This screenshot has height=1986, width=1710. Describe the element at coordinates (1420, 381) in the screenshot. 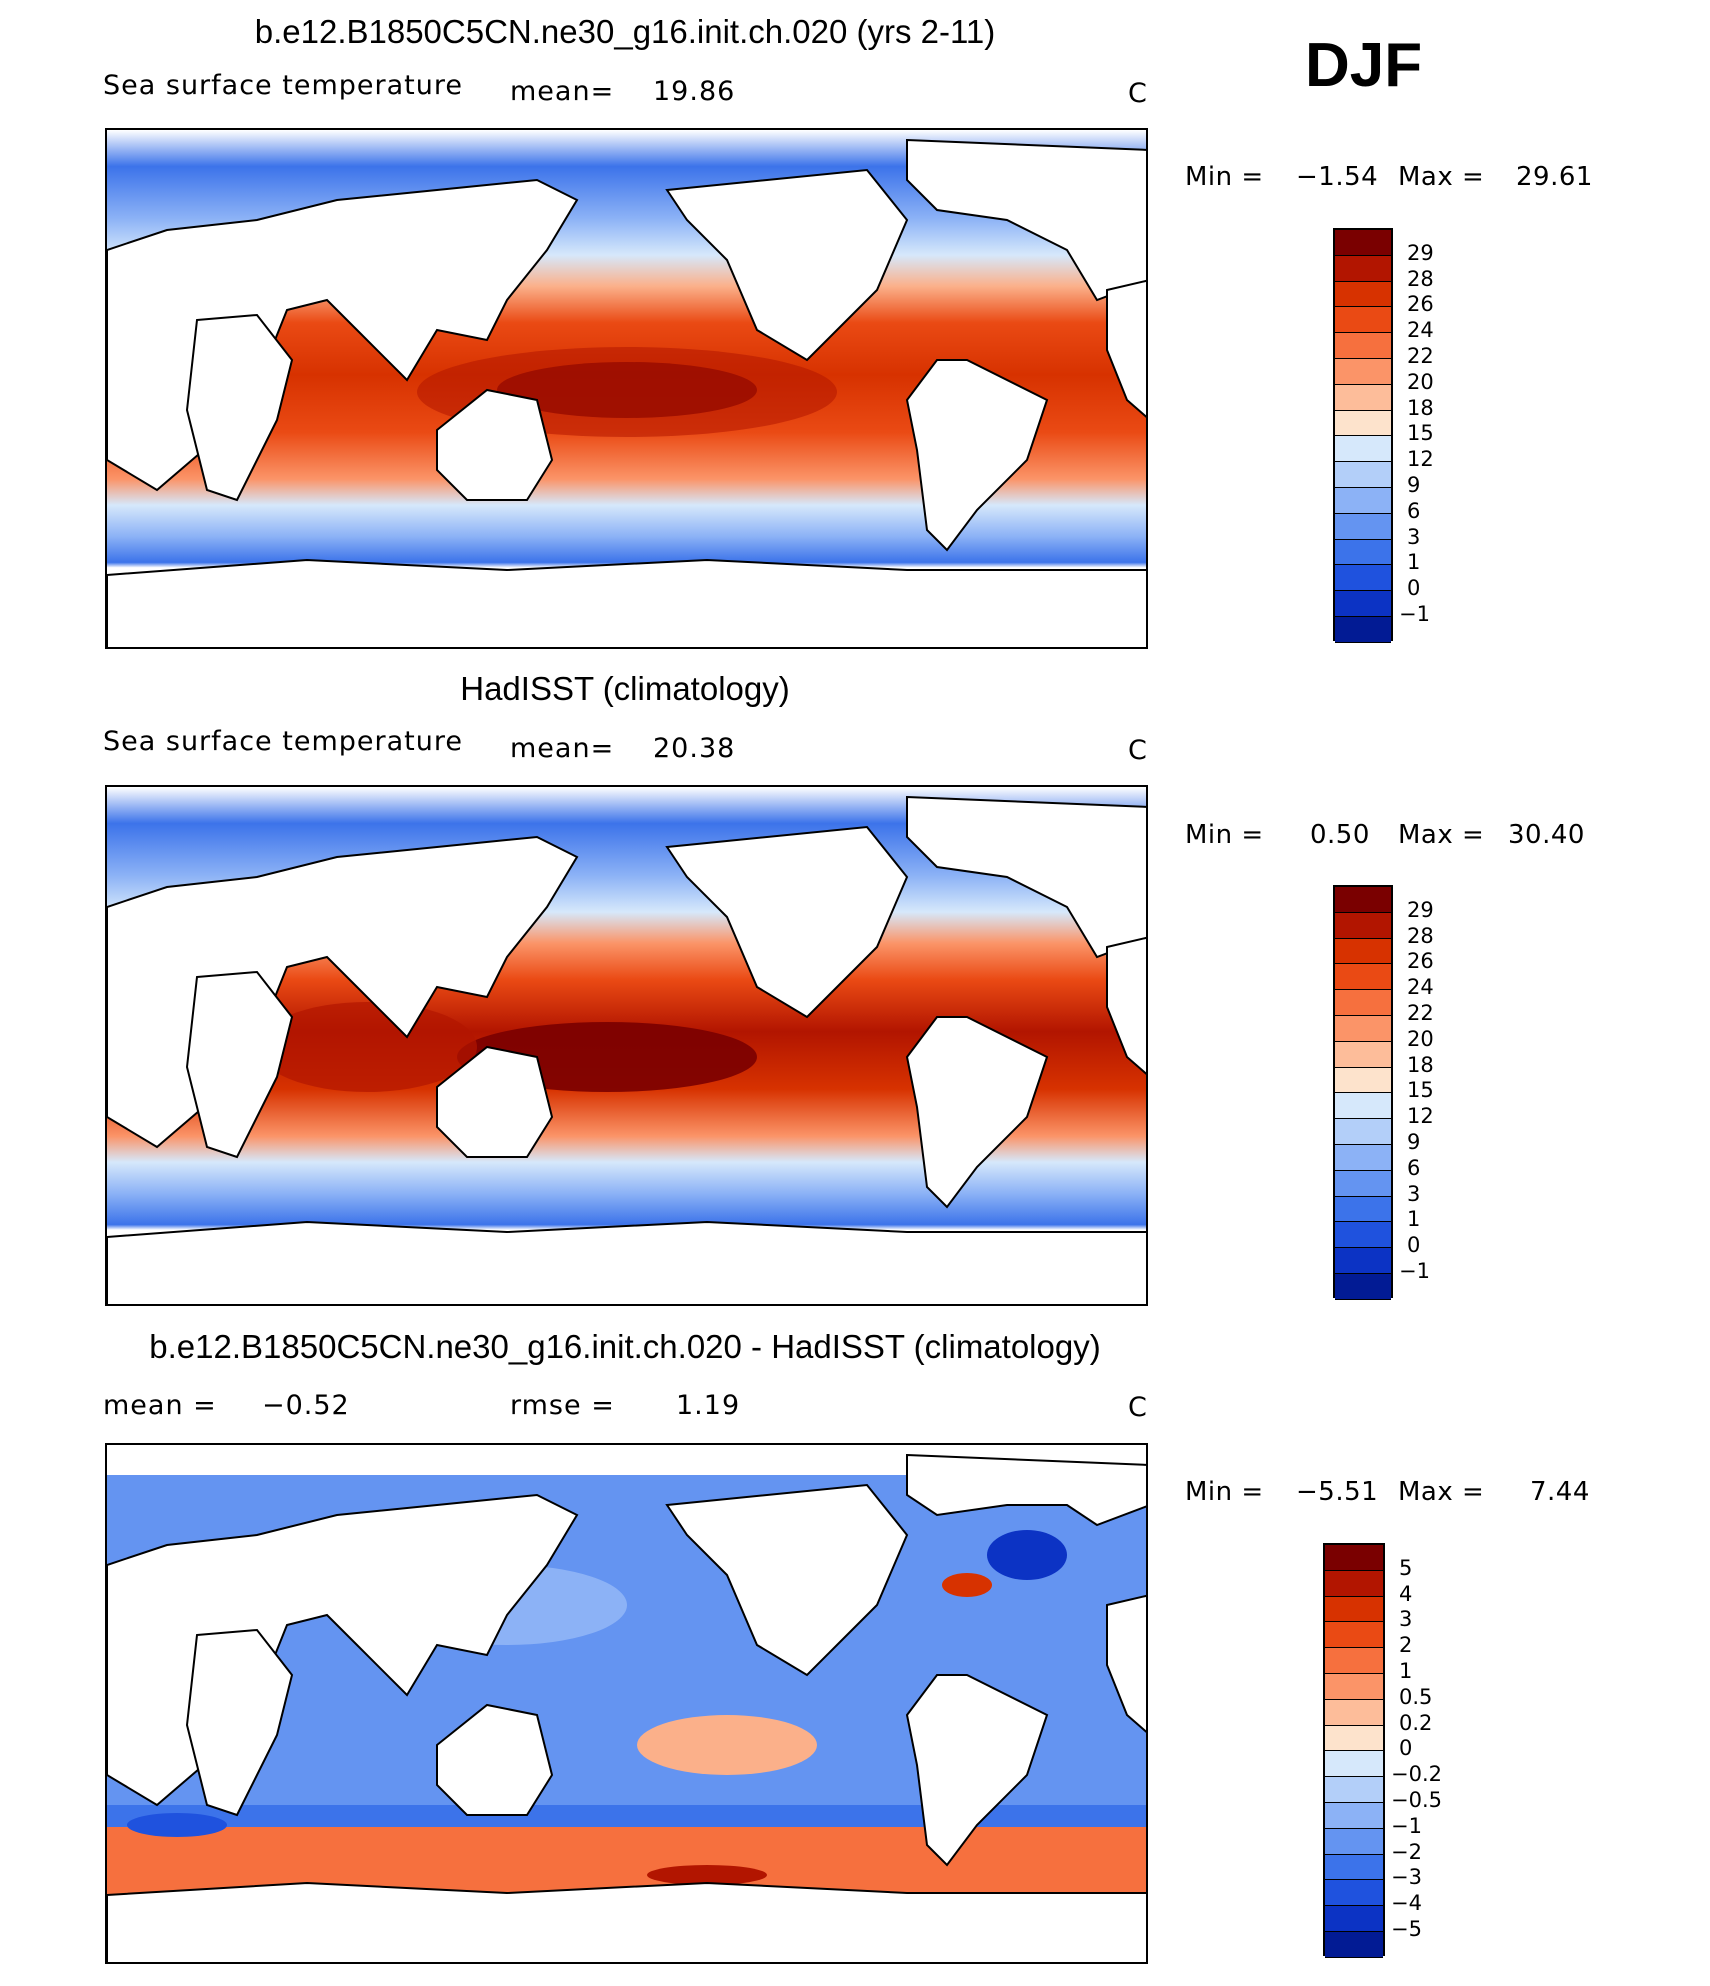

I see `colorbar-label: 20` at that location.